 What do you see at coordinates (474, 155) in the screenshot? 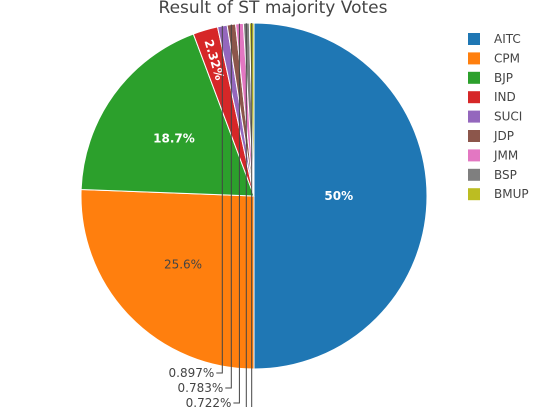
I see `legend-swatch-jmm` at bounding box center [474, 155].